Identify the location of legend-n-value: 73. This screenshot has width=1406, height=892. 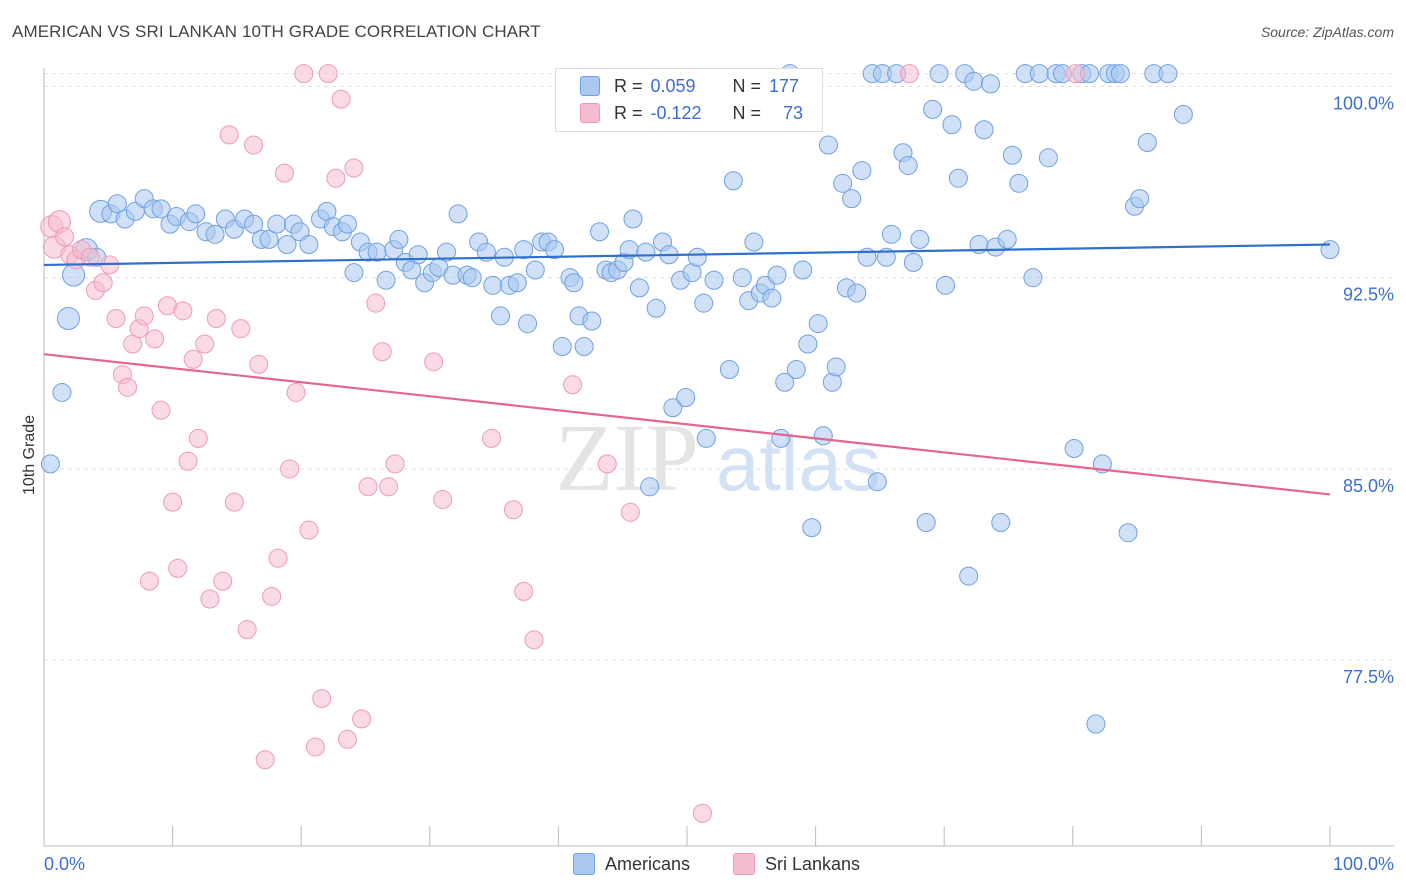
(793, 112).